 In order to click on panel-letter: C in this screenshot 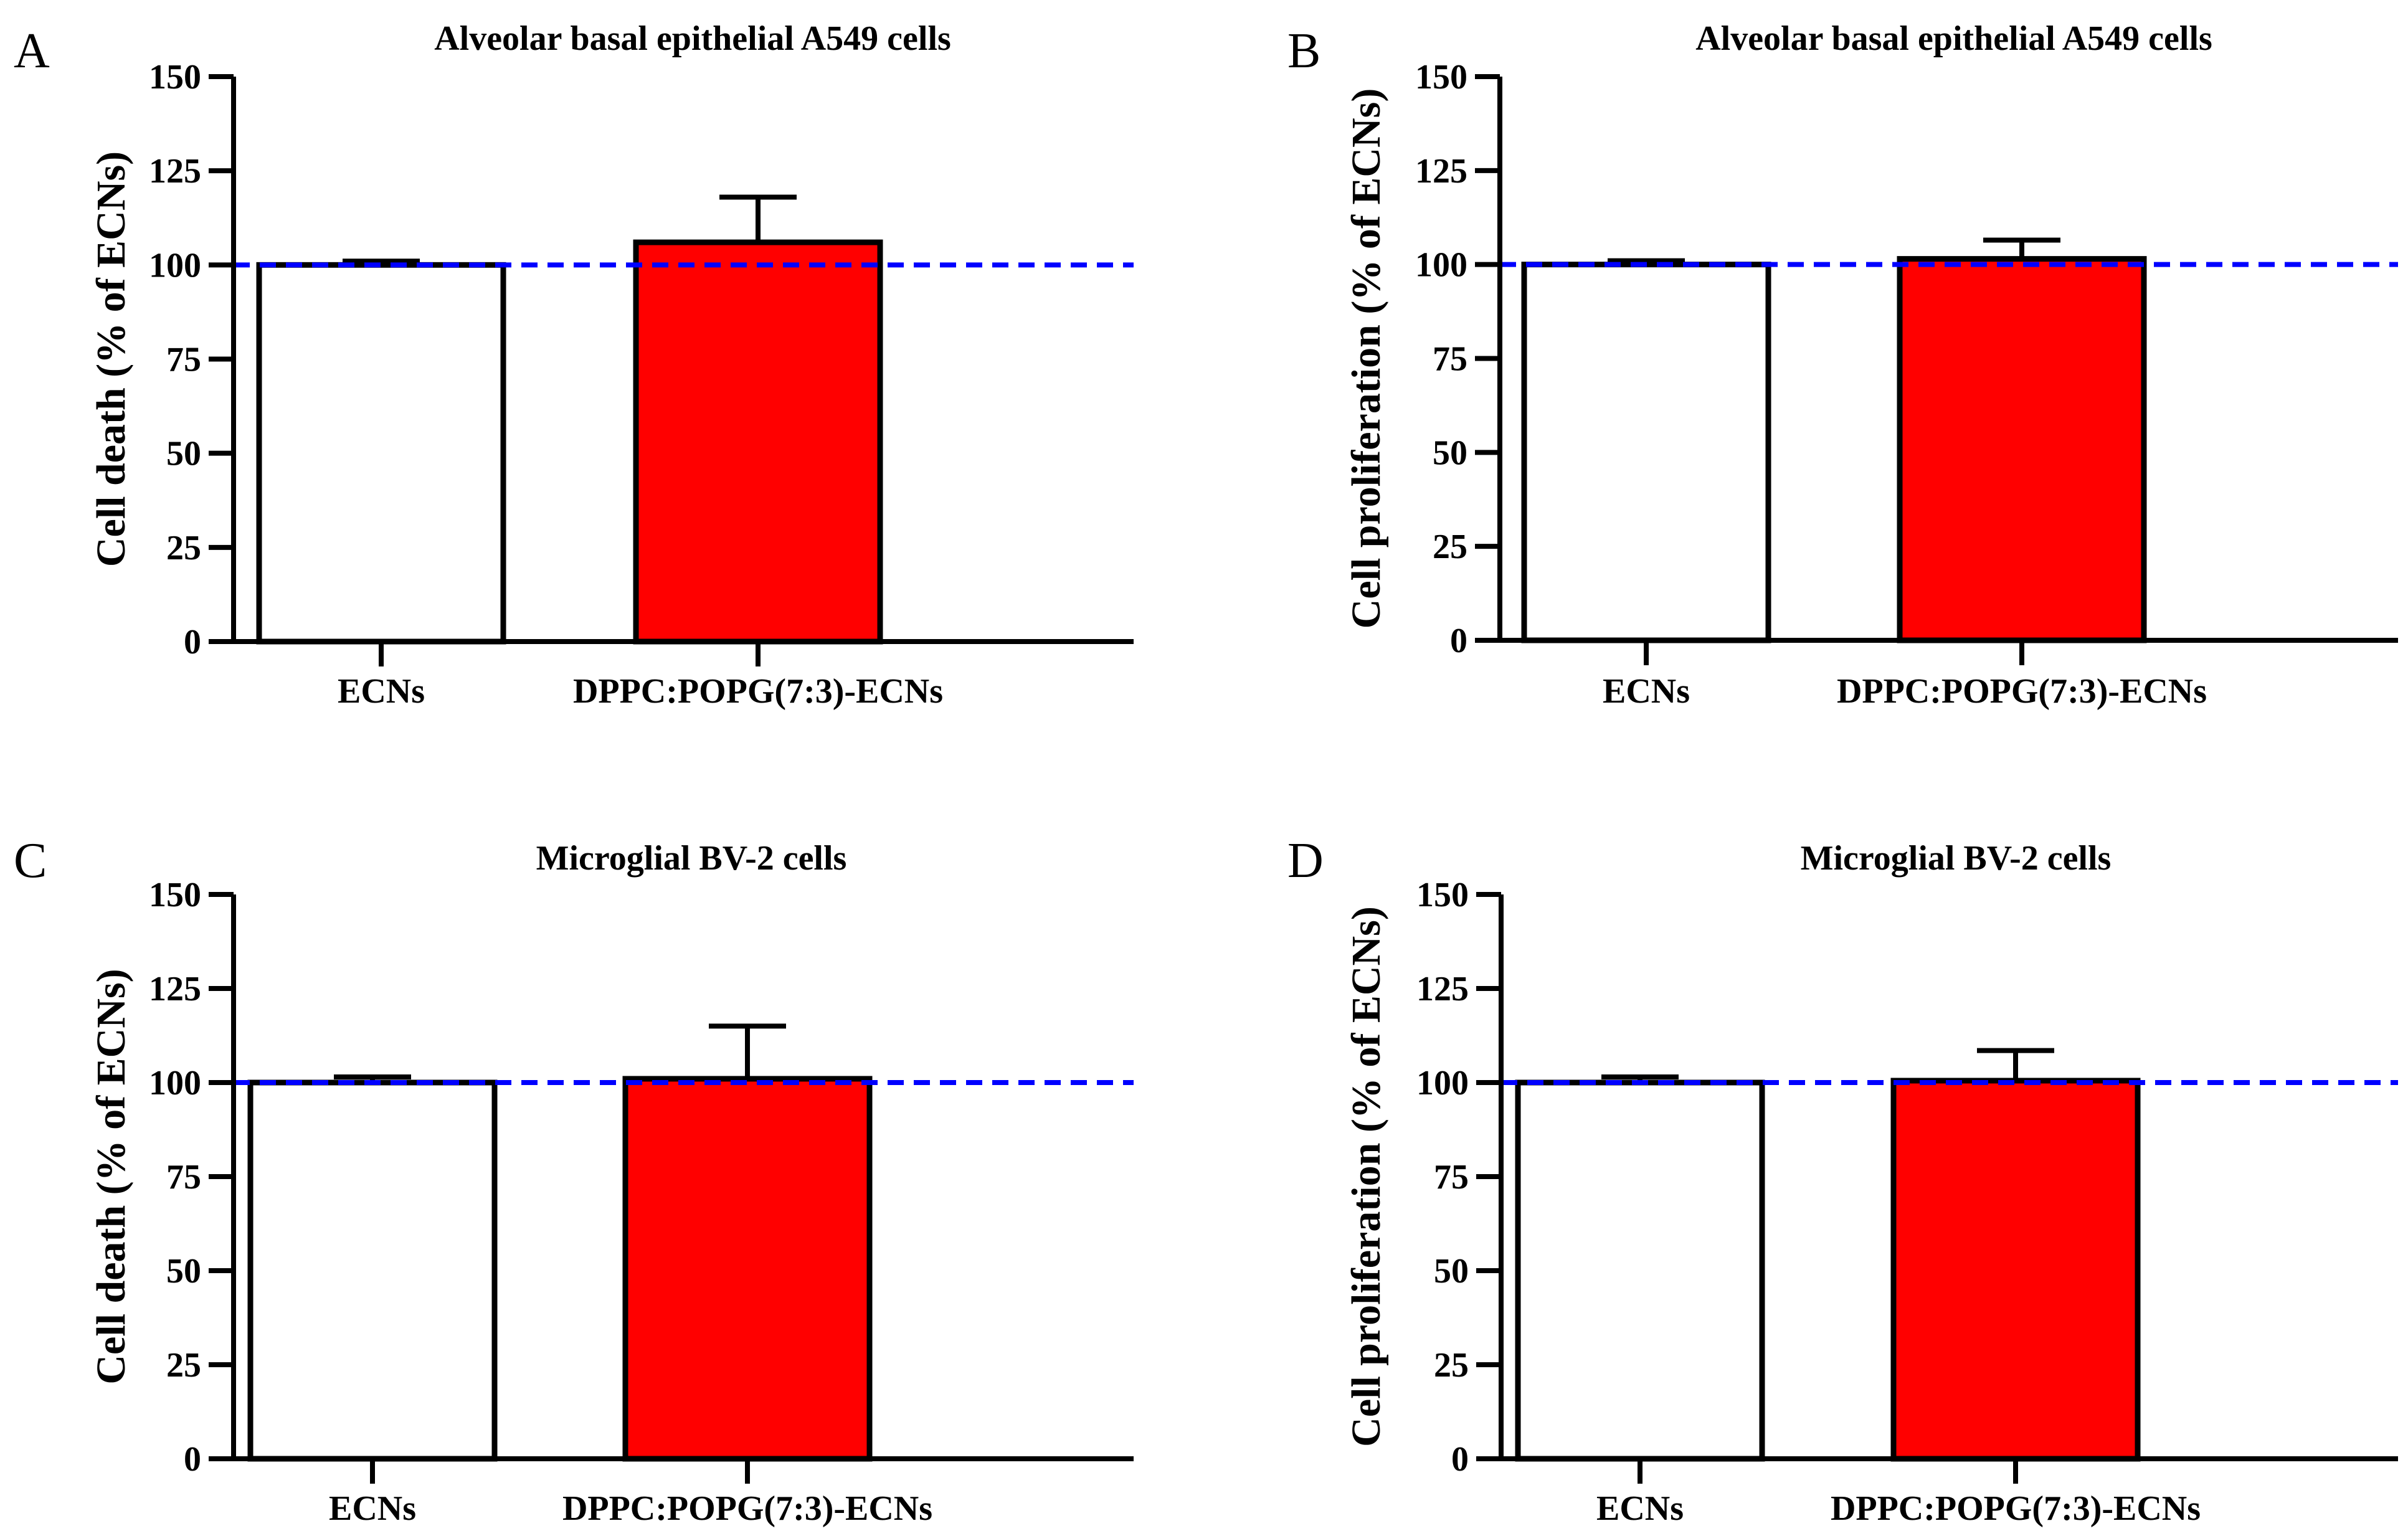, I will do `click(30, 860)`.